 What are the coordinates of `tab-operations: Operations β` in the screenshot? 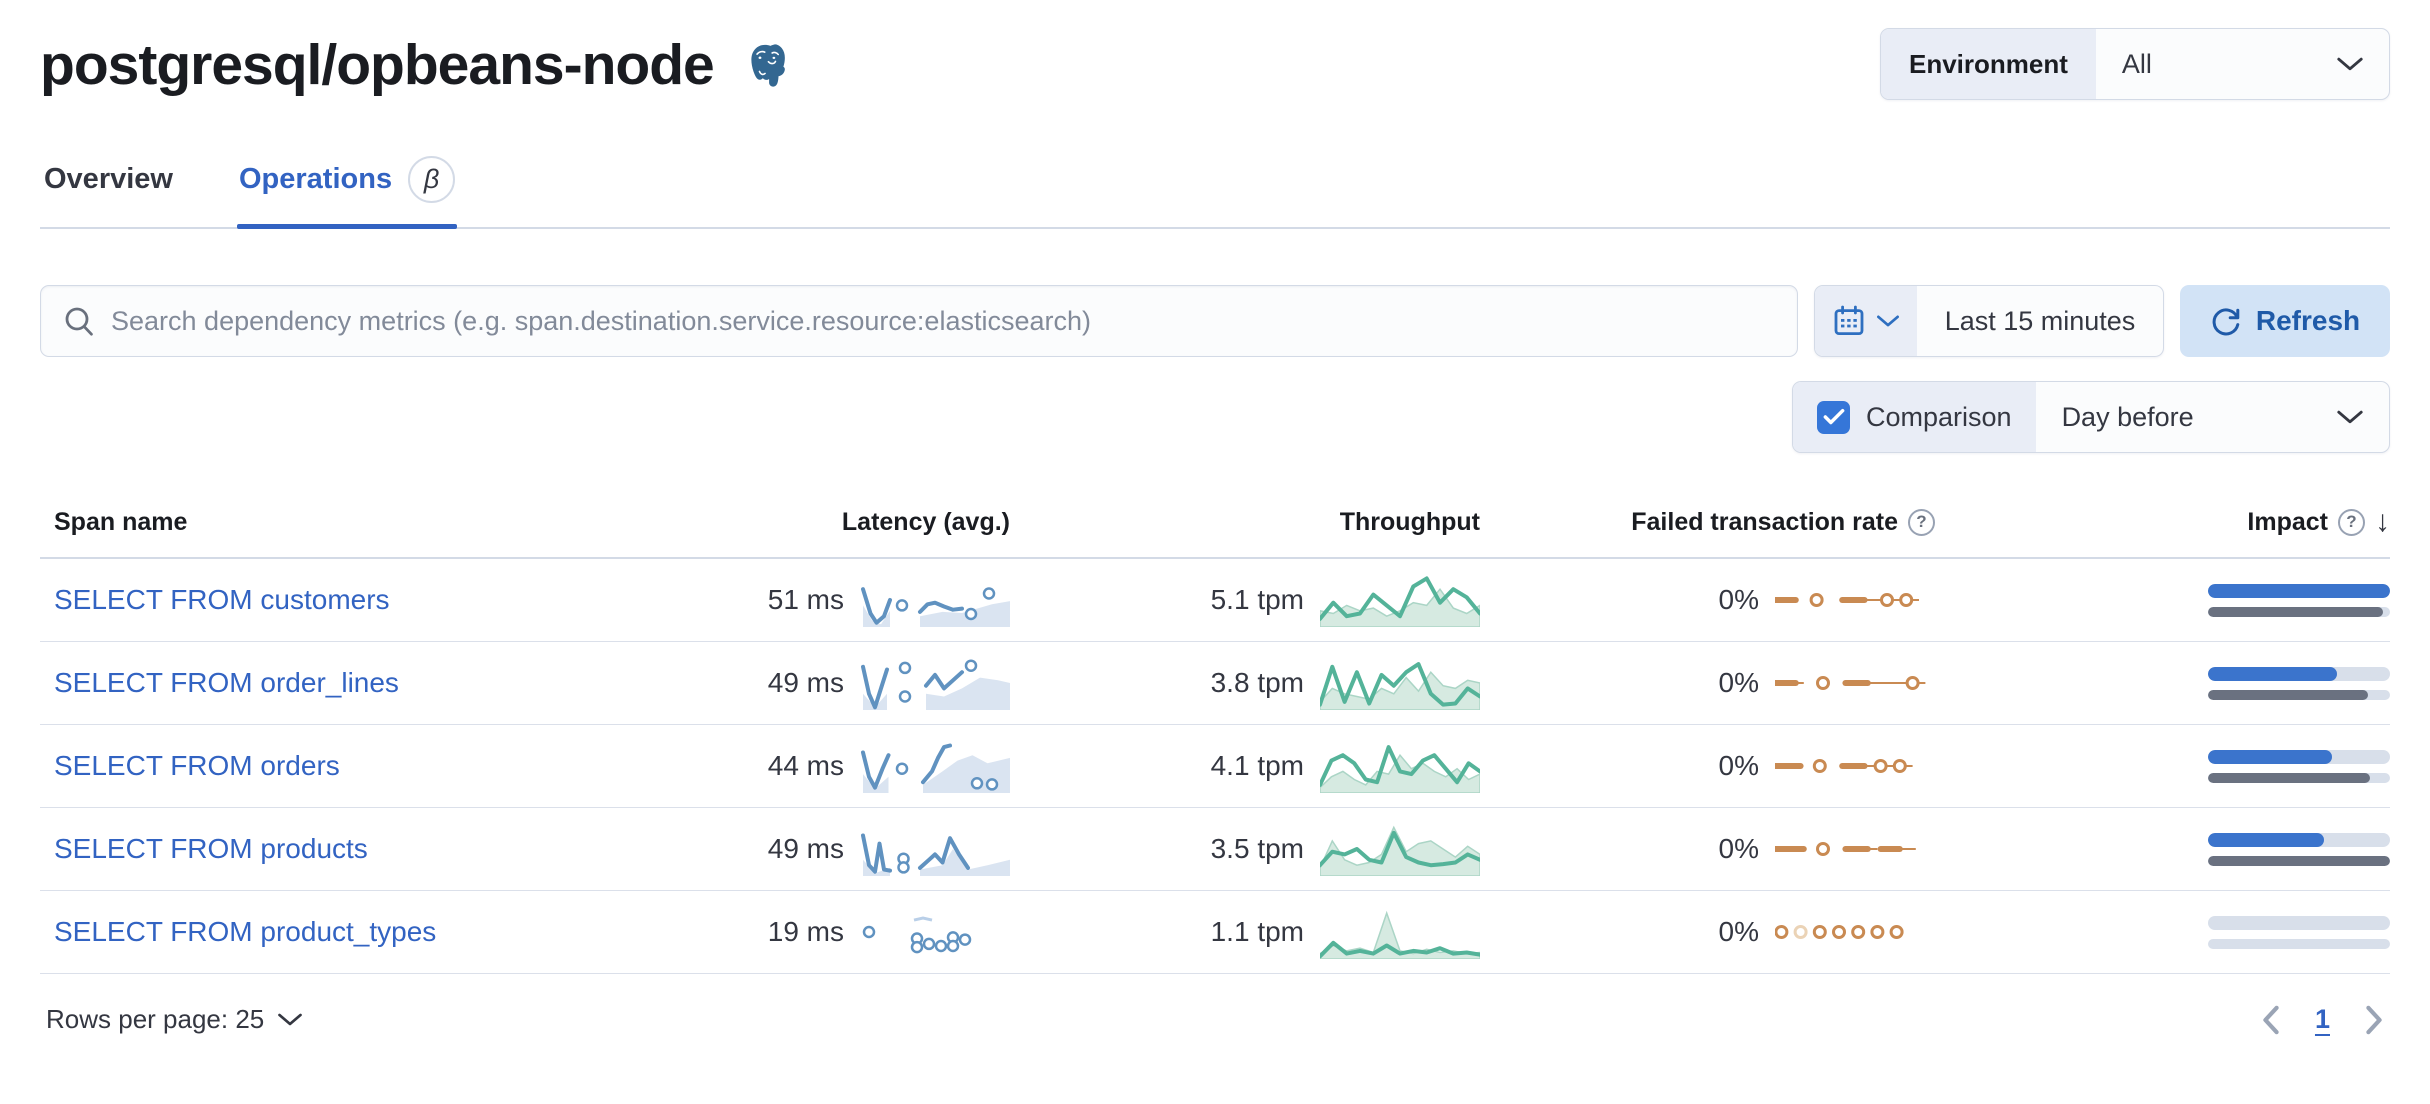 It's located at (347, 187).